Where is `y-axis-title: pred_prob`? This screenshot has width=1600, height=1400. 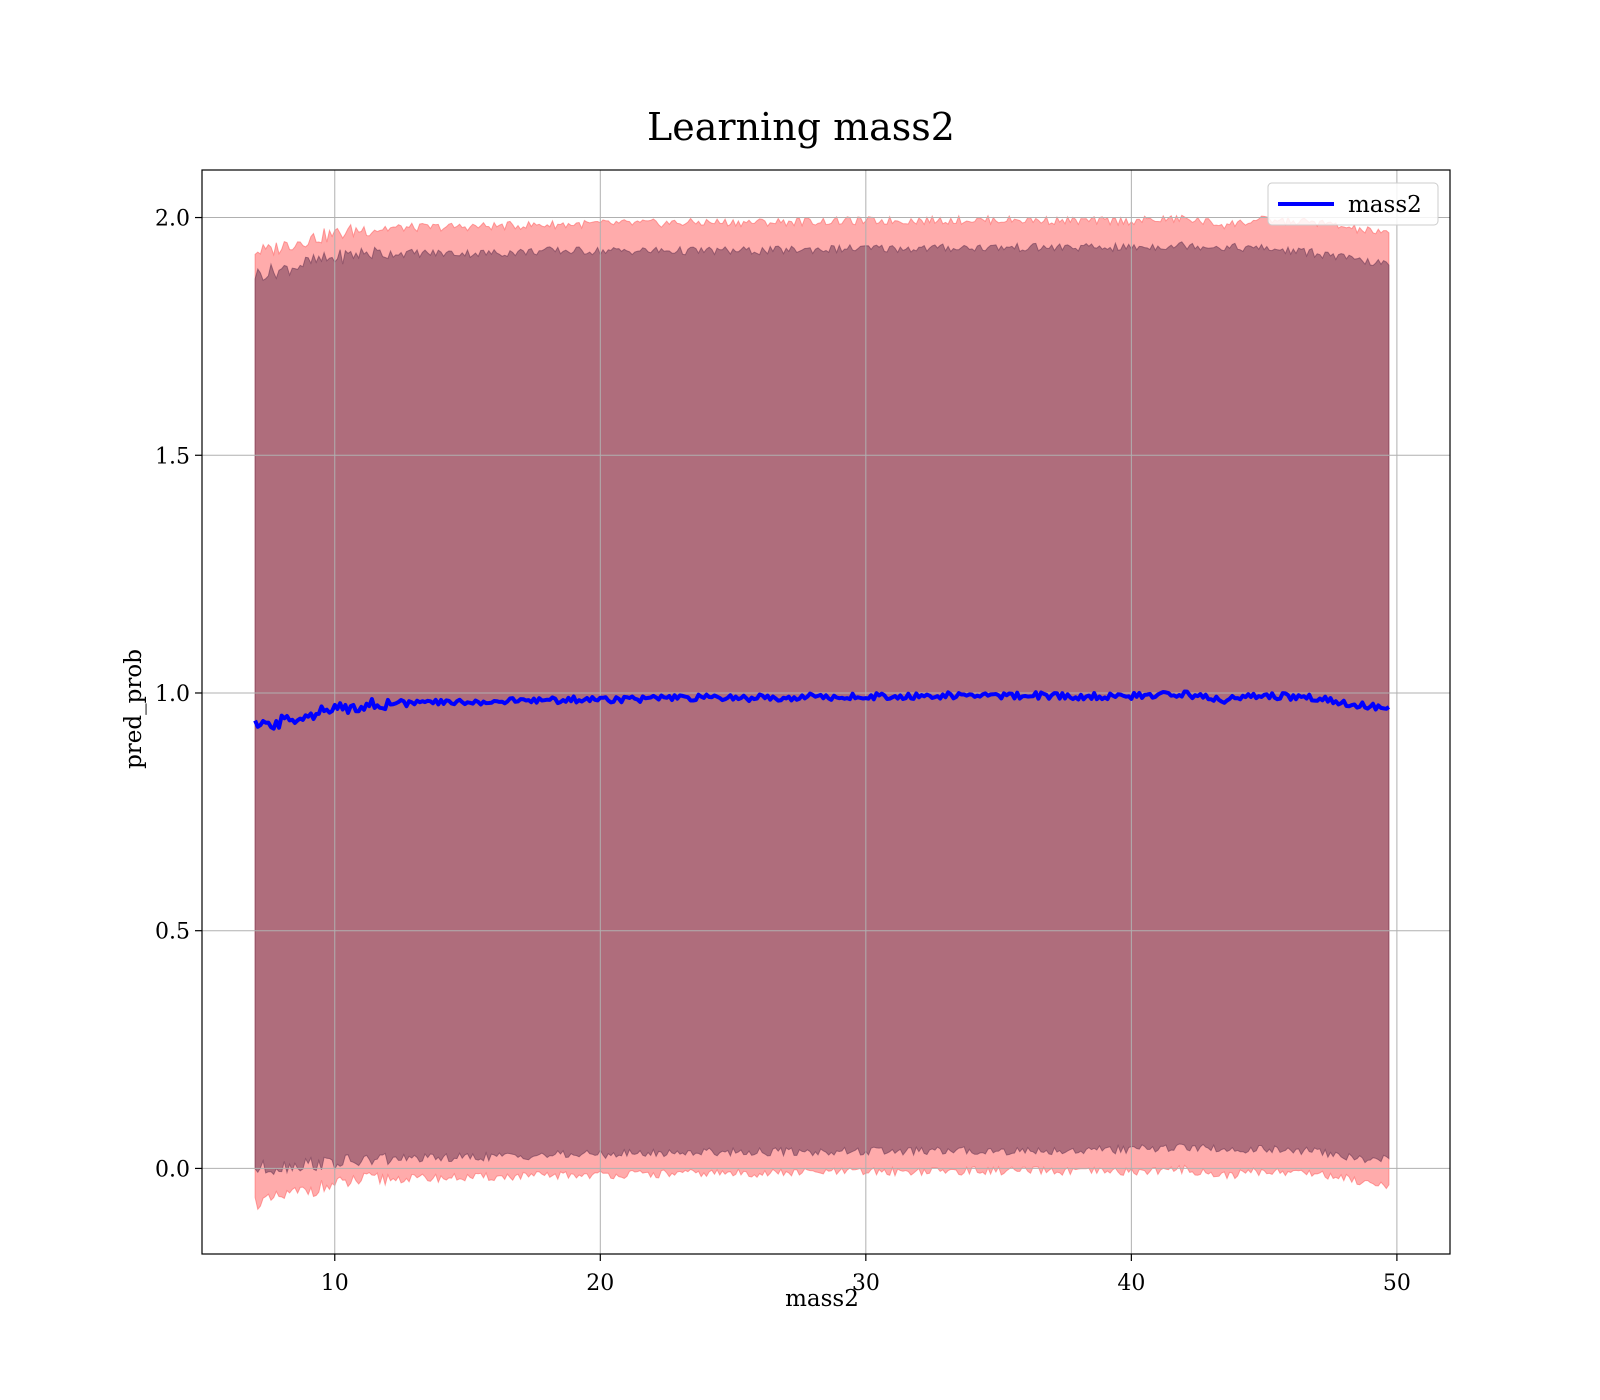 y-axis-title: pred_prob is located at coordinates (134, 709).